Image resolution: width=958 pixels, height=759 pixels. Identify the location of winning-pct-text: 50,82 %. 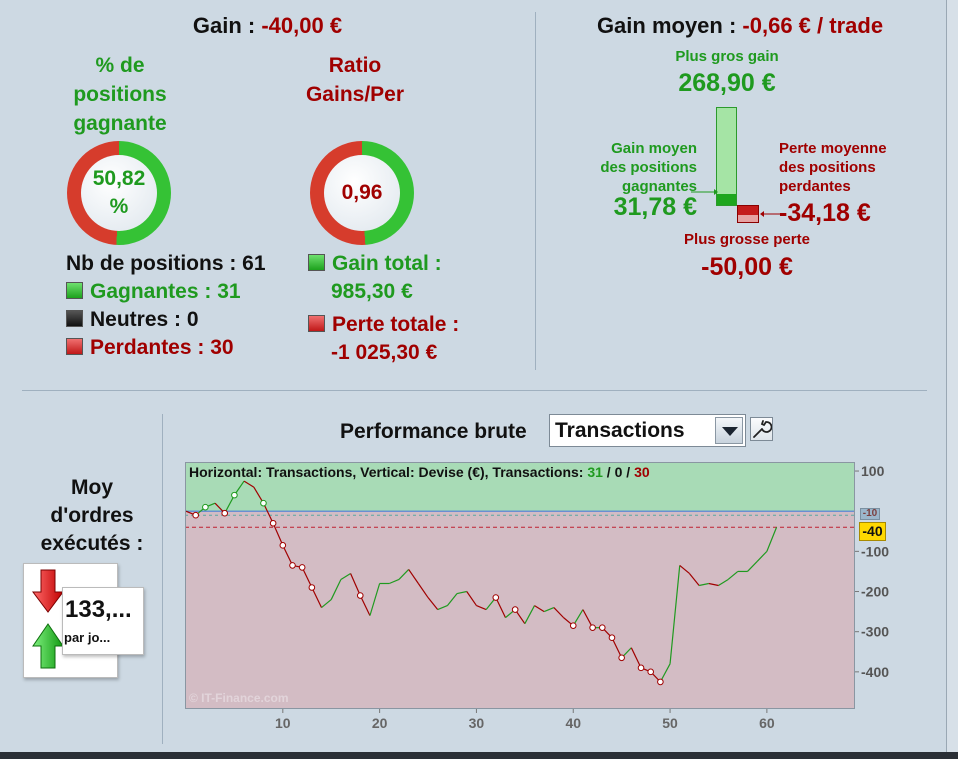
(119, 192).